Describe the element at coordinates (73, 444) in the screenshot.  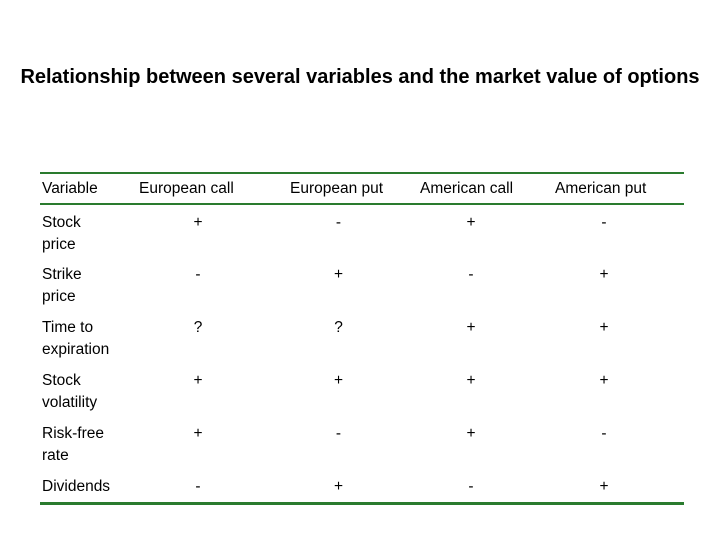
I see `row-label: Risk-free rate` at that location.